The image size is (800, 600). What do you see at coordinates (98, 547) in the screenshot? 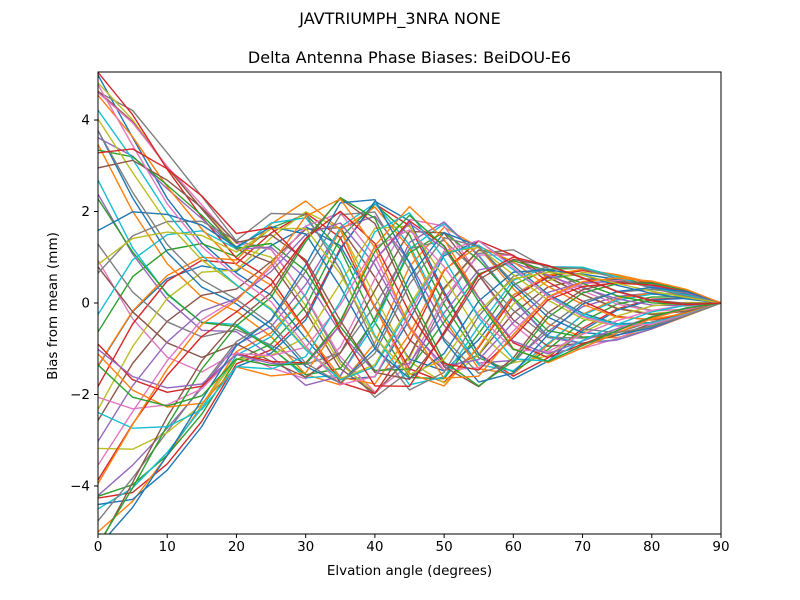
I see `x-tick-label: 0` at bounding box center [98, 547].